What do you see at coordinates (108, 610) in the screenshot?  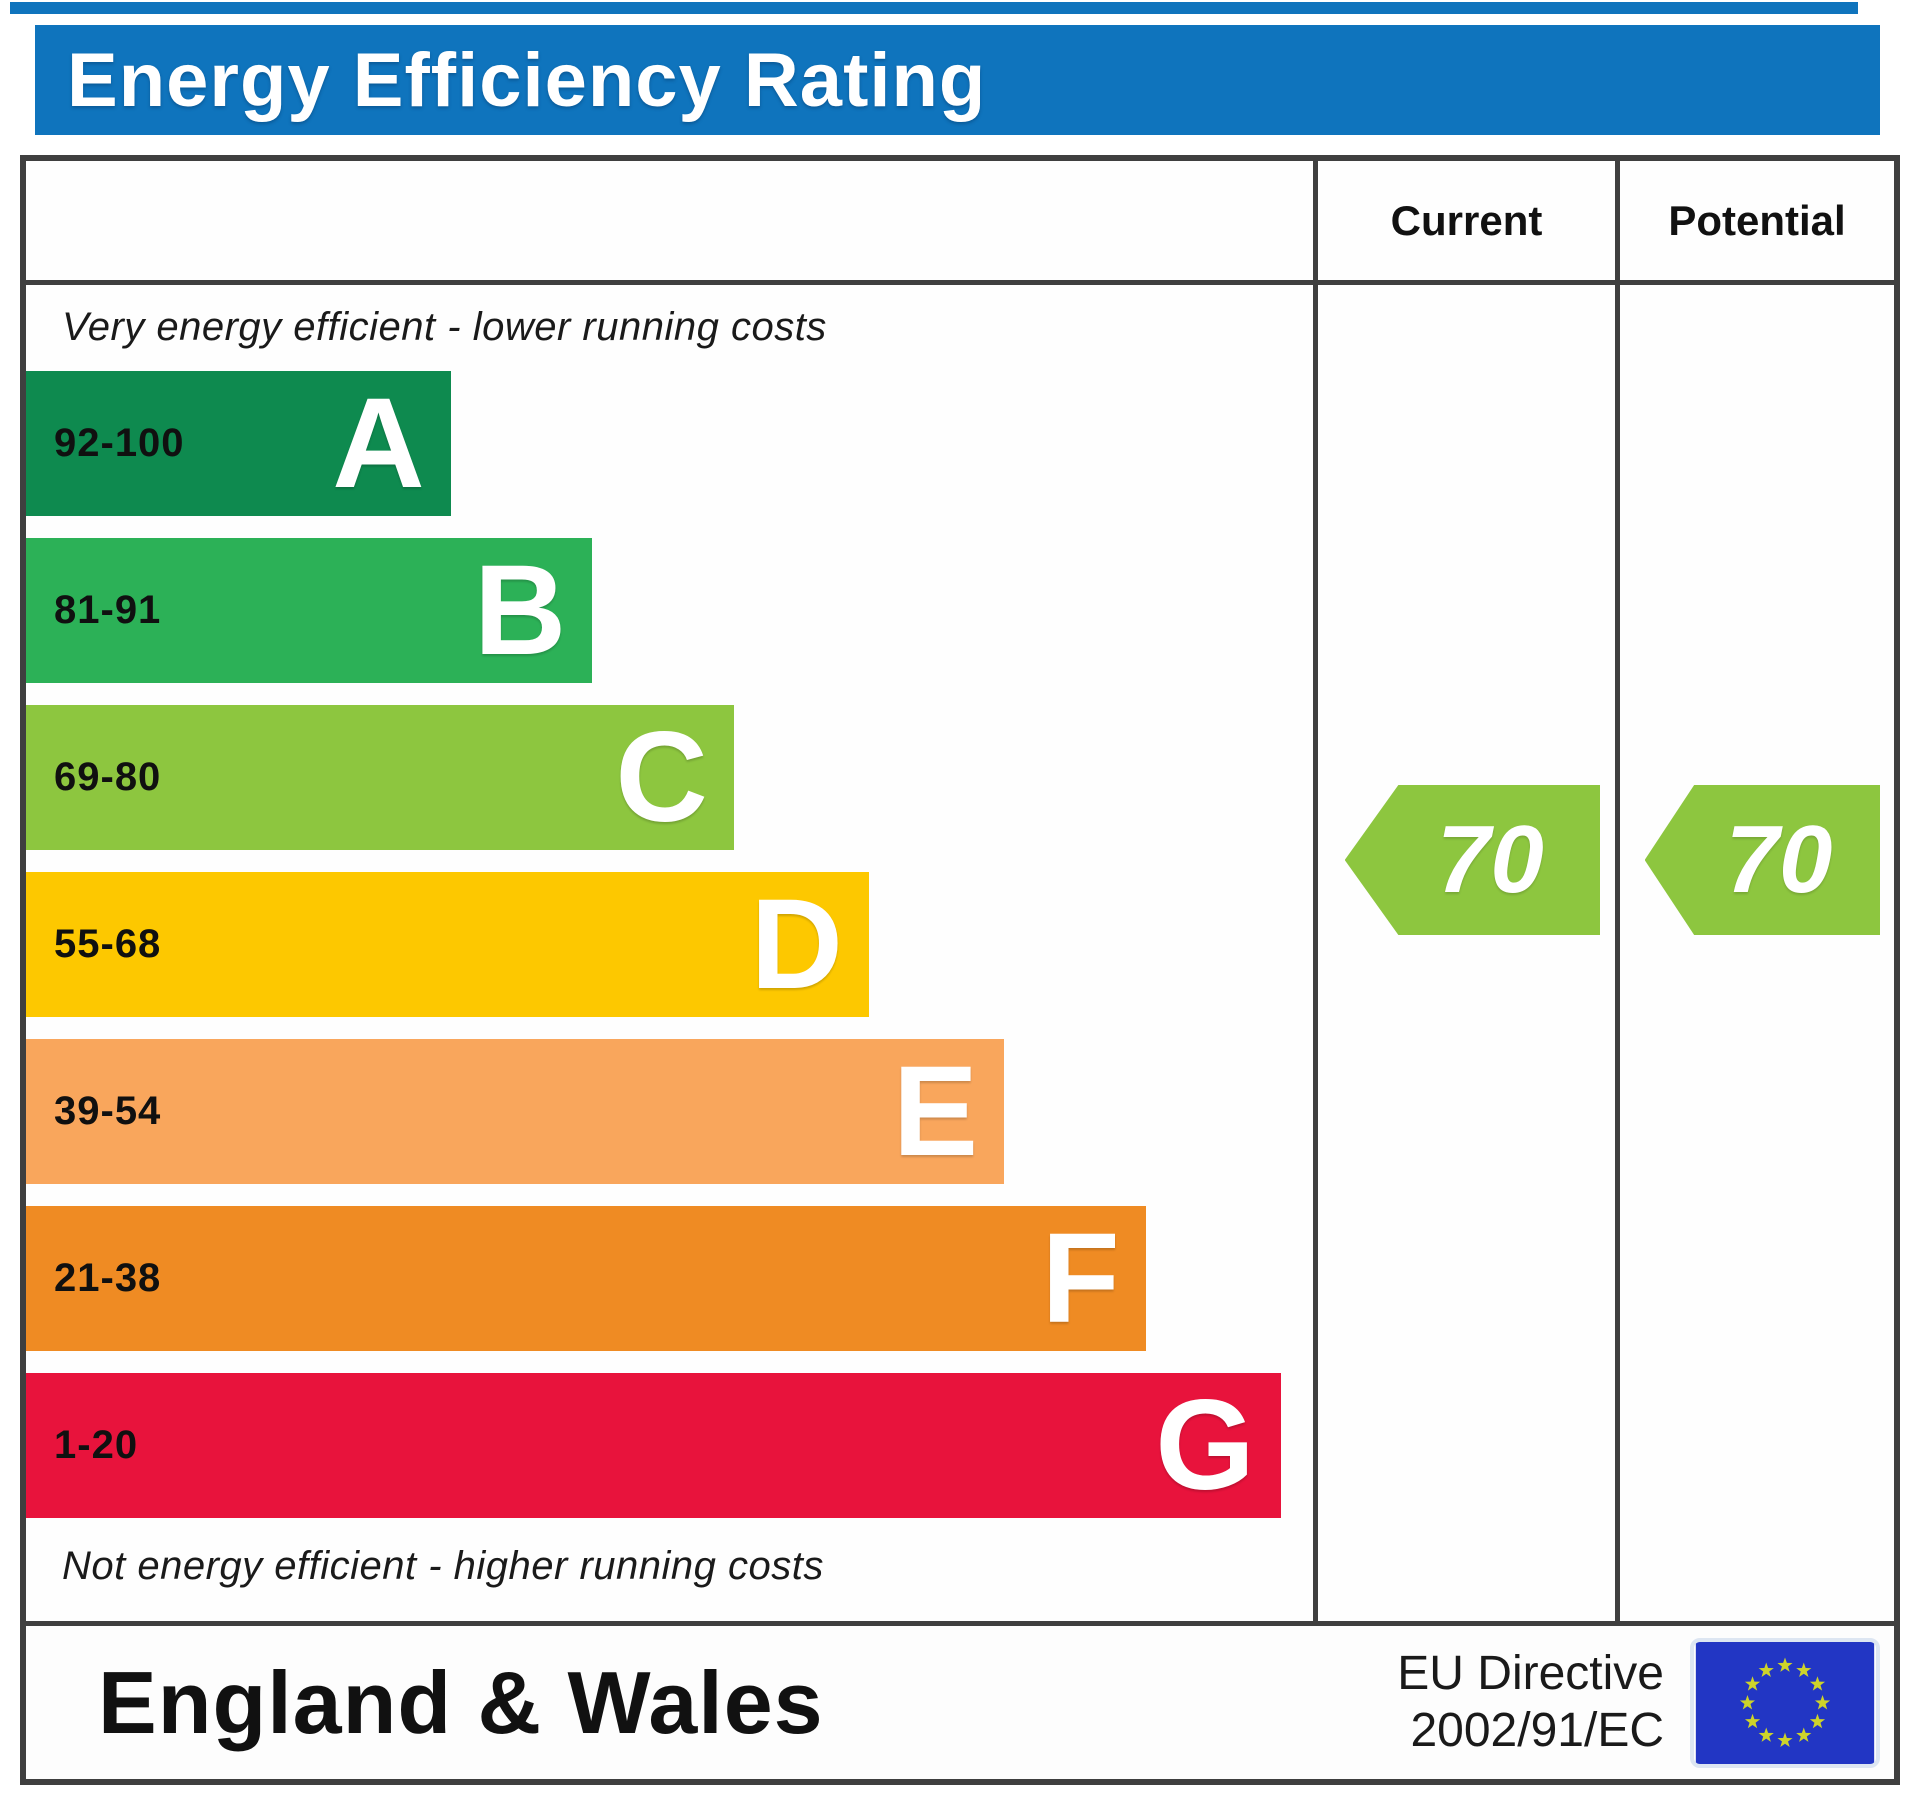 I see `band-range-label: 81-91` at bounding box center [108, 610].